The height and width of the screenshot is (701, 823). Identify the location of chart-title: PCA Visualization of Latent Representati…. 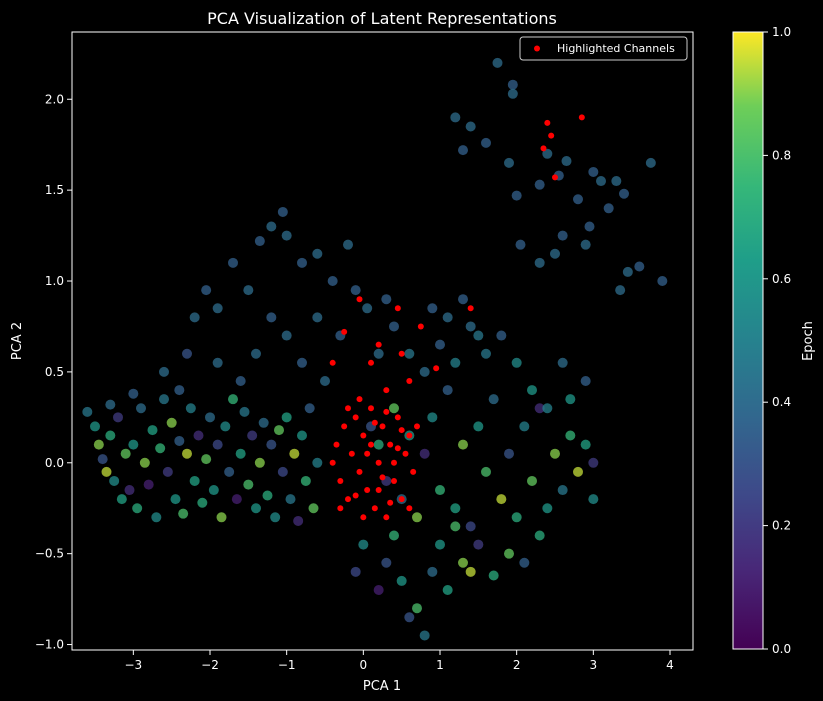
(382, 18).